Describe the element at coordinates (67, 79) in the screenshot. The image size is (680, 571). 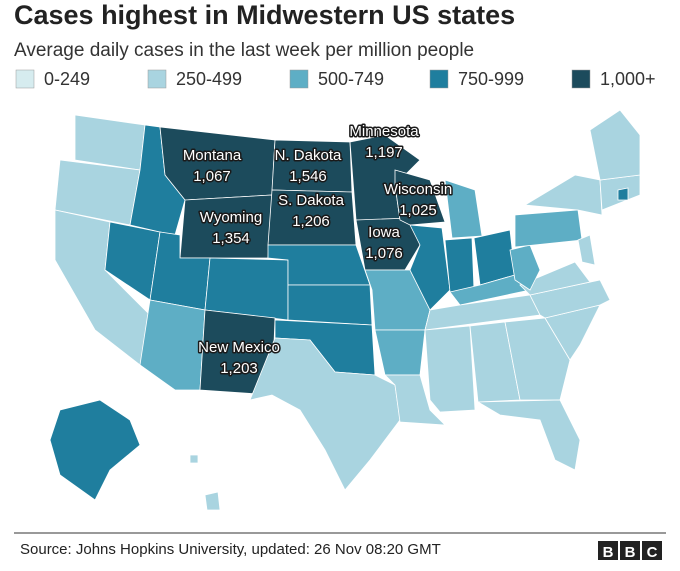
I see `legend-label: 0-249` at that location.